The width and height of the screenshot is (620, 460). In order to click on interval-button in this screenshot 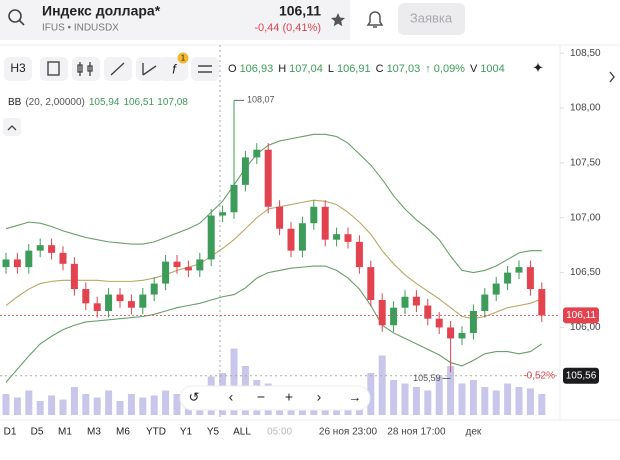, I will do `click(18, 69)`.